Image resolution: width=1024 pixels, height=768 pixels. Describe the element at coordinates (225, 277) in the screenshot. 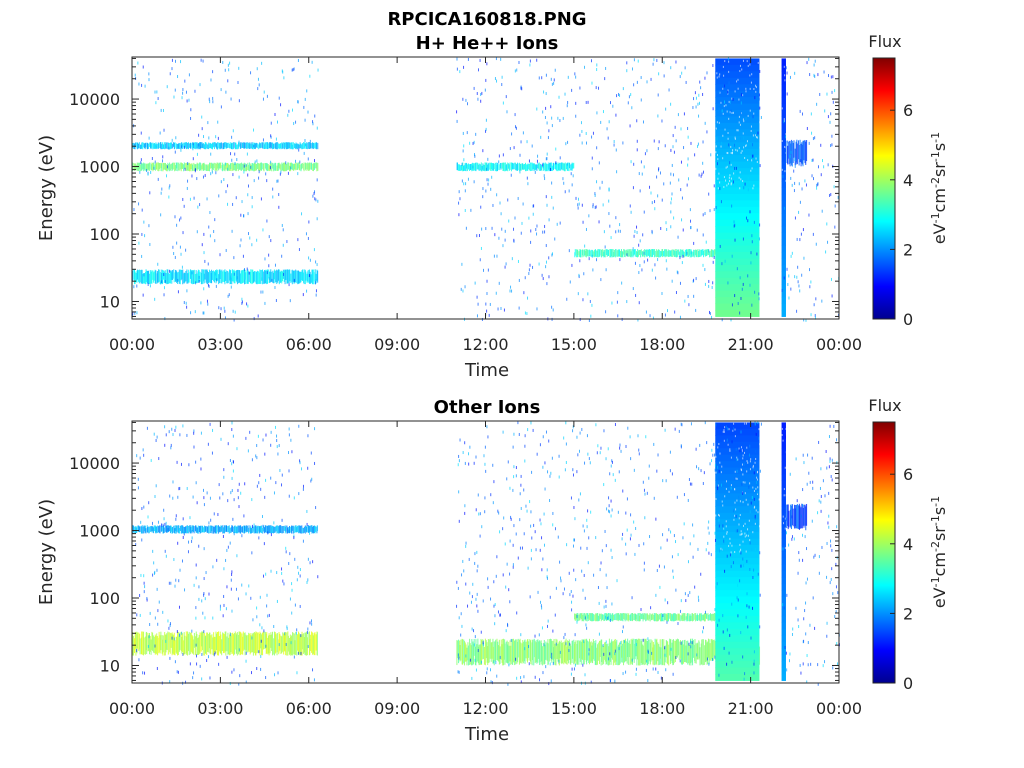

I see `flux-band` at that location.